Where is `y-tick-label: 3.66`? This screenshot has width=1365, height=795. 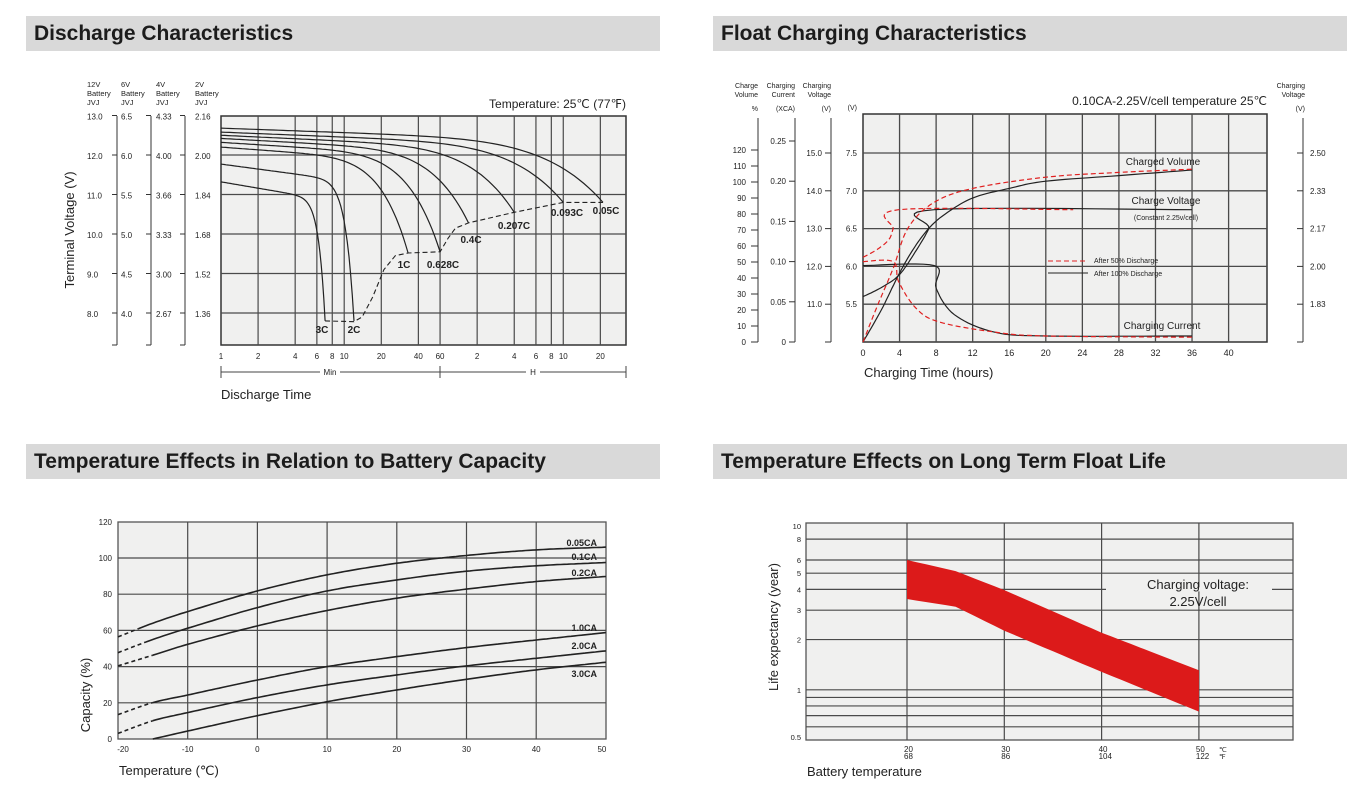 y-tick-label: 3.66 is located at coordinates (164, 196).